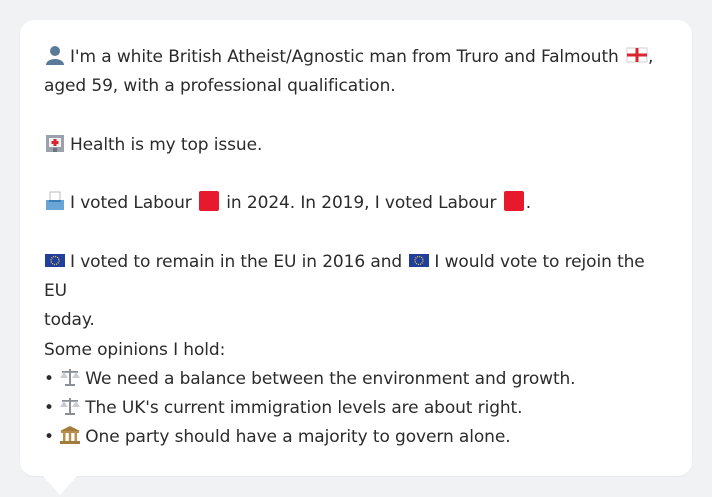 The width and height of the screenshot is (712, 497). I want to click on intro-comma: ,, so click(651, 57).